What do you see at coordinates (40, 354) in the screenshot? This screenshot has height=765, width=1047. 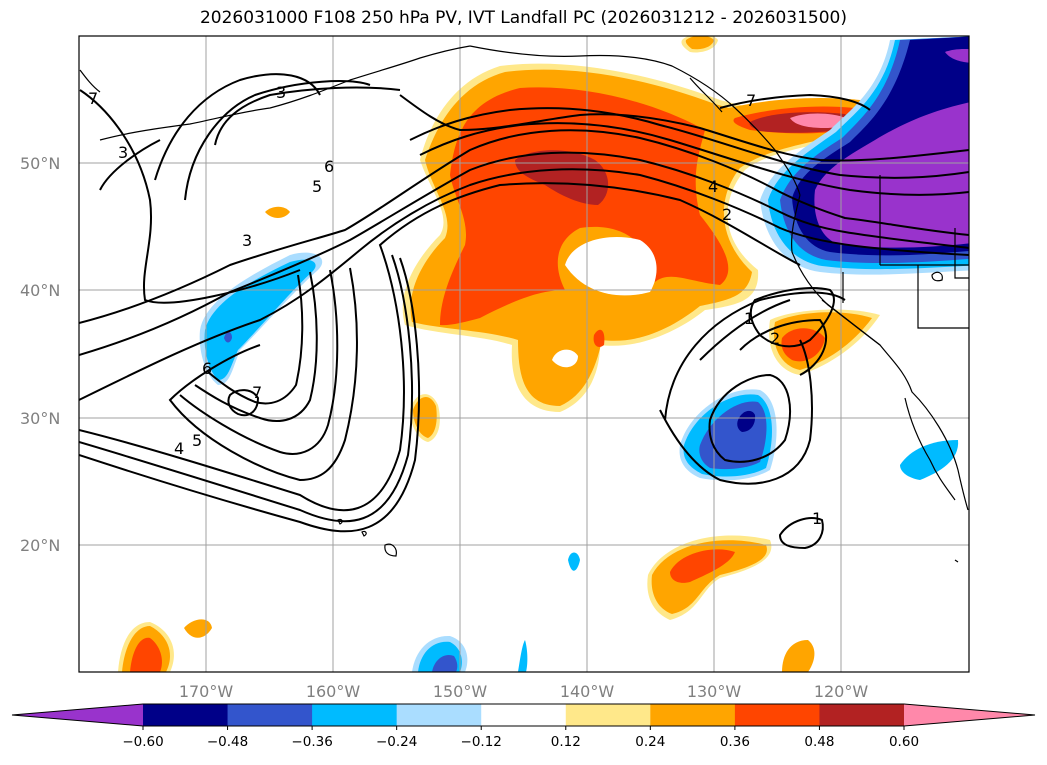 I see `lat-axis: 50°N 40°N 30°N 20°N` at bounding box center [40, 354].